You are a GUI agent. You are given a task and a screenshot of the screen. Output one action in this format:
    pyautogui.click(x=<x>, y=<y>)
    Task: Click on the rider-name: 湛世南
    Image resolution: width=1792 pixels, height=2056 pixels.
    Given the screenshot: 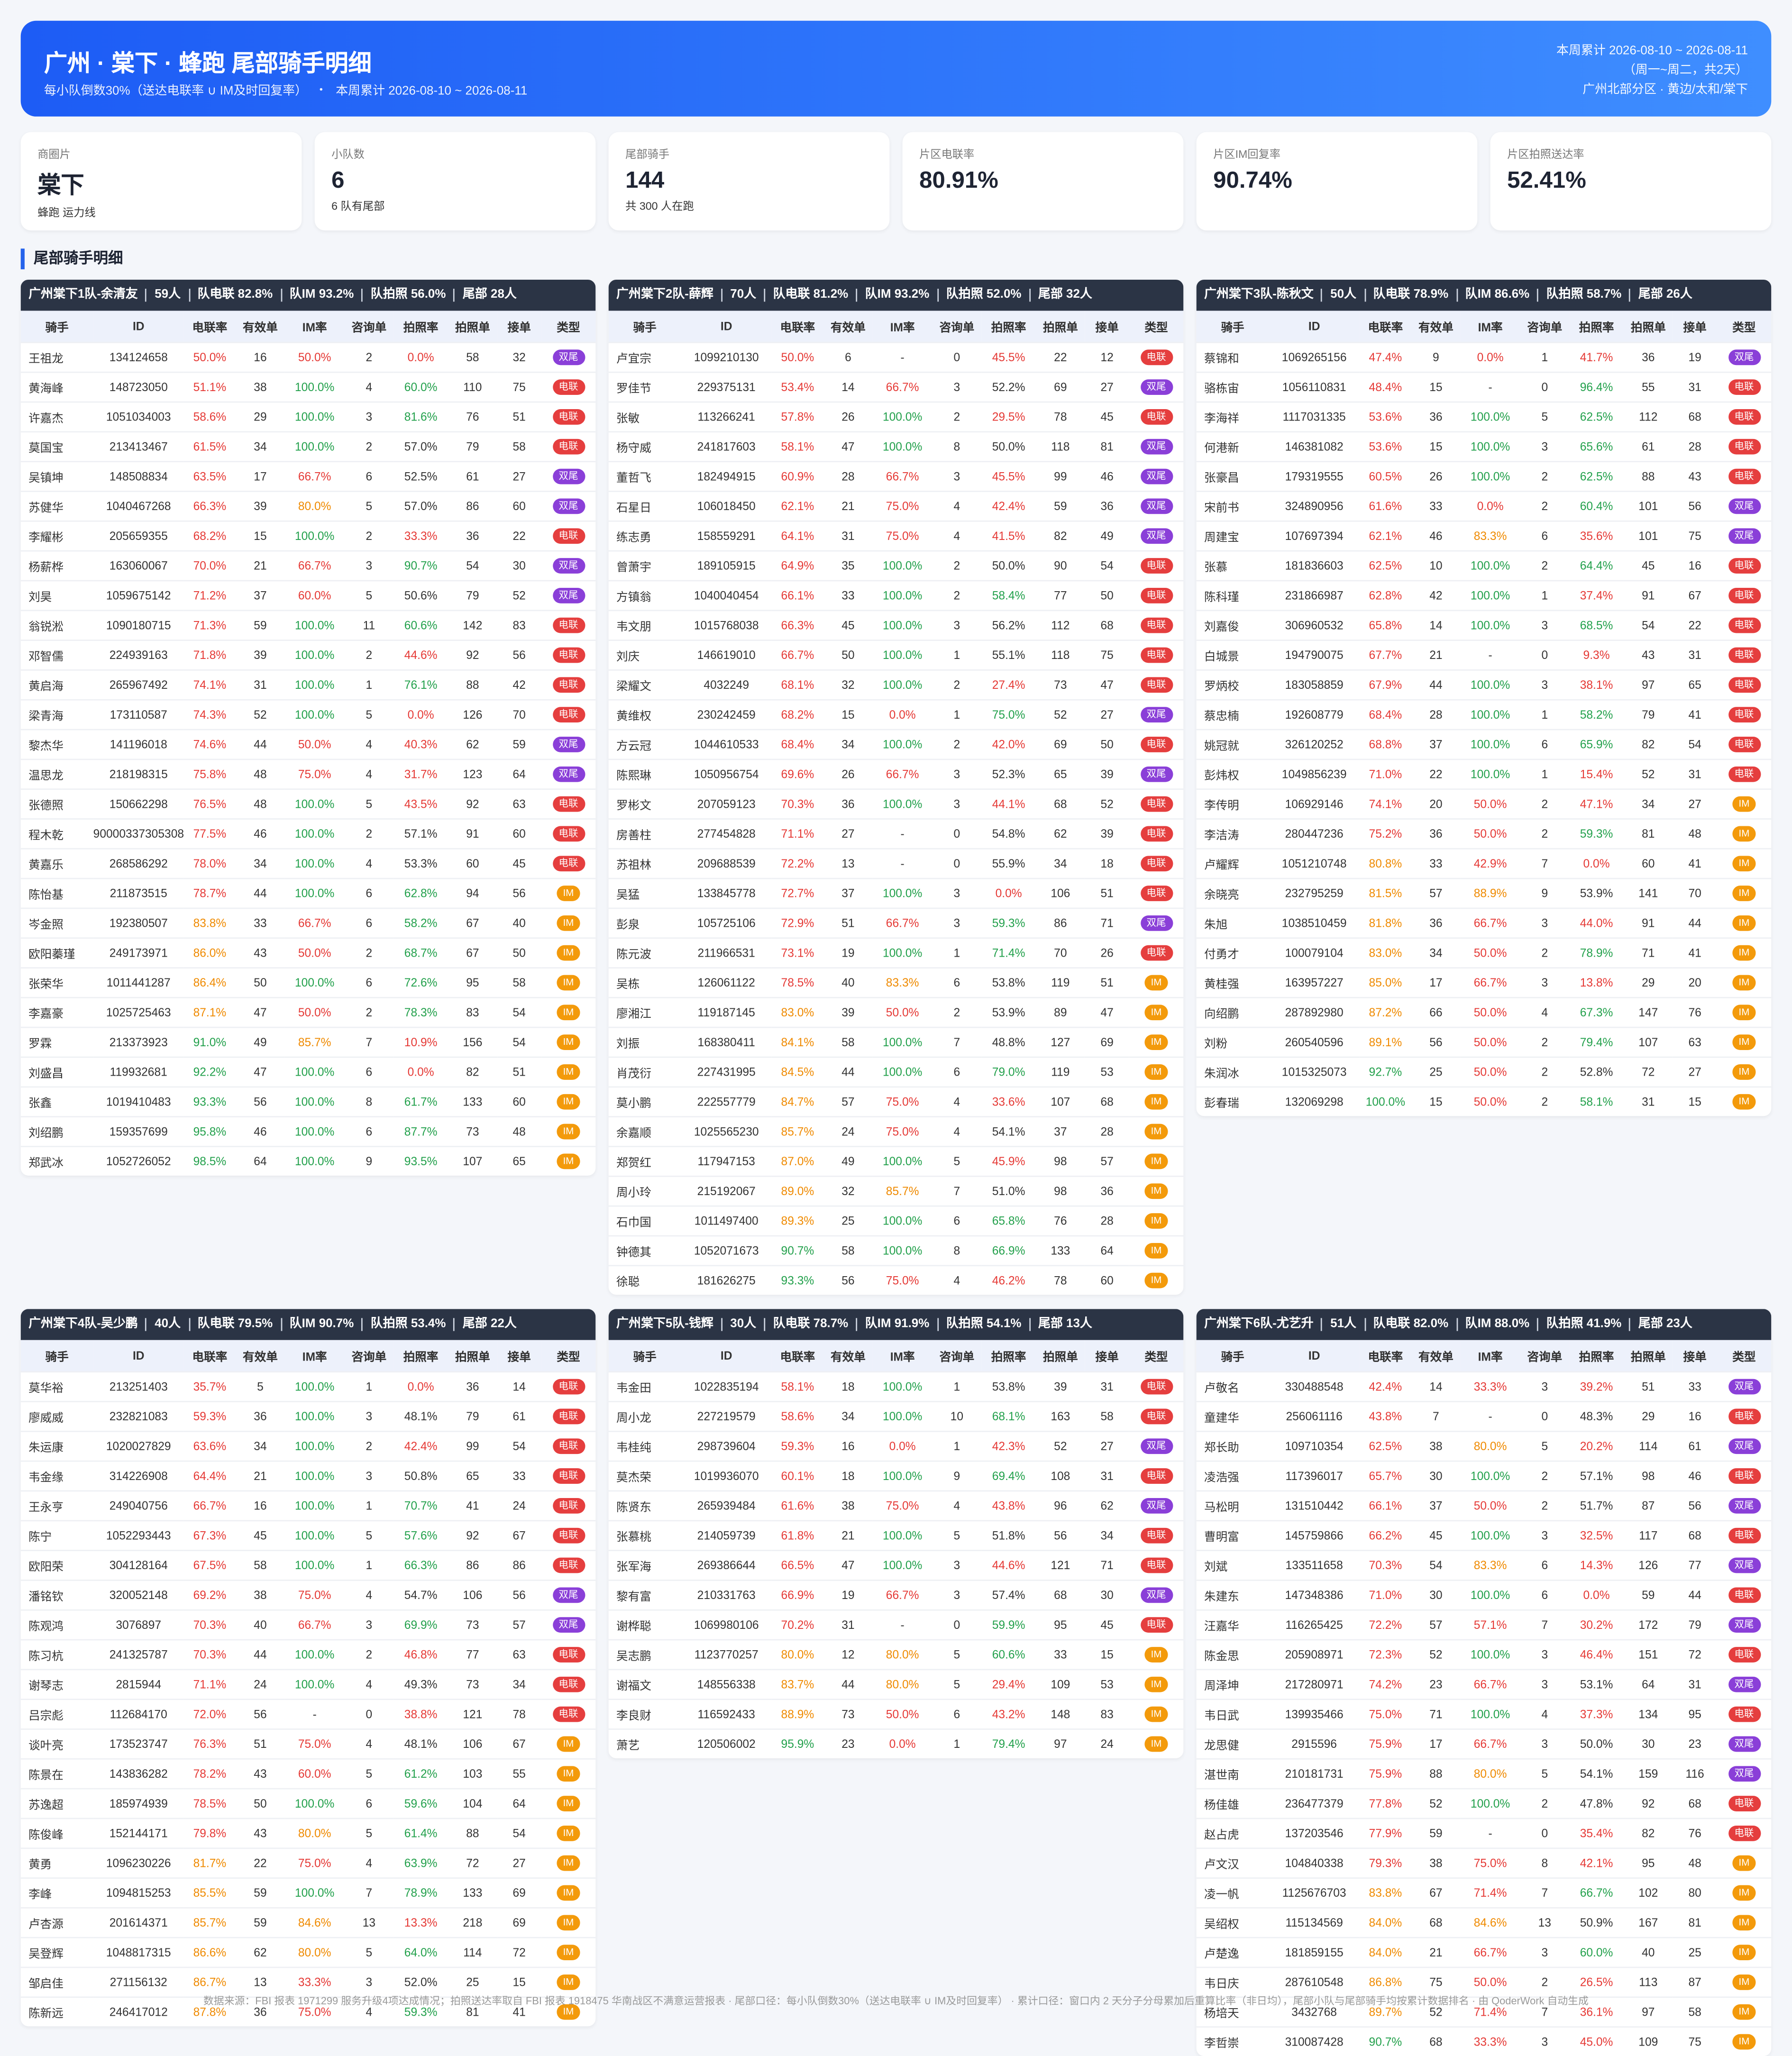 What is the action you would take?
    pyautogui.click(x=1232, y=1773)
    